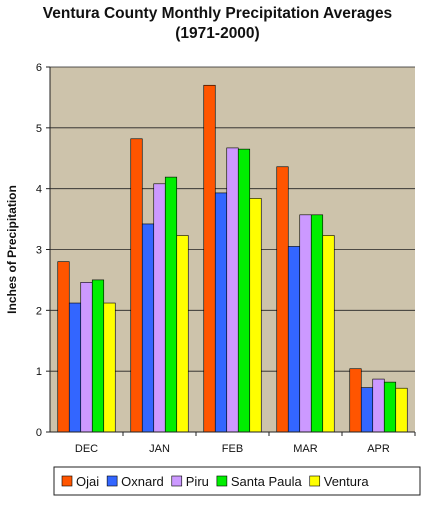 The width and height of the screenshot is (435, 508). Describe the element at coordinates (63, 347) in the screenshot. I see `bar-ojai-dec` at that location.